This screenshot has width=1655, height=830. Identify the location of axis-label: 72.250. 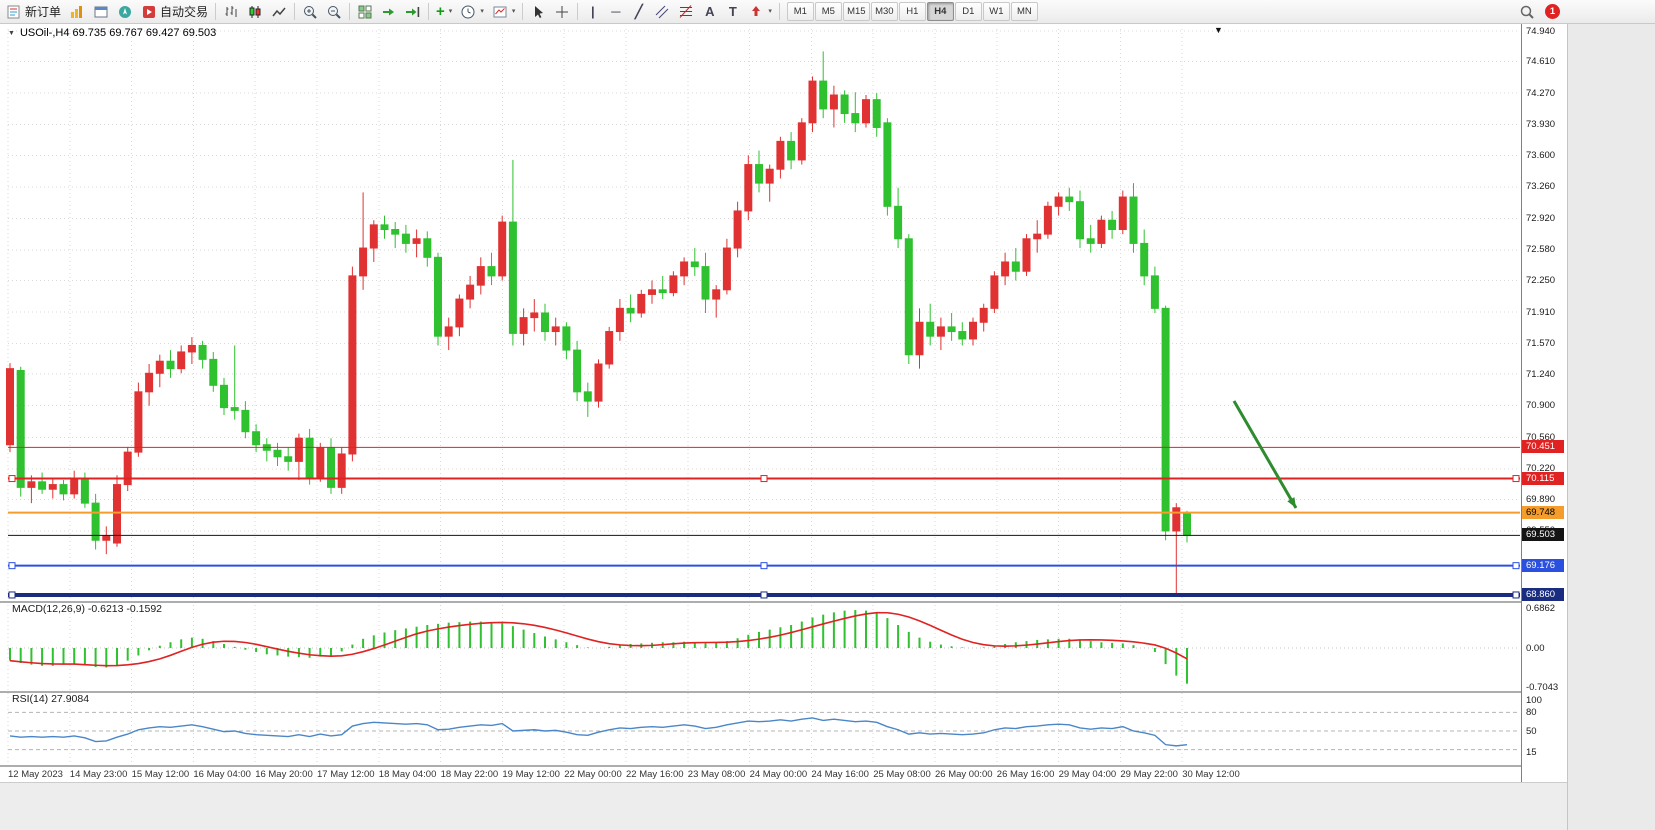
(1541, 281).